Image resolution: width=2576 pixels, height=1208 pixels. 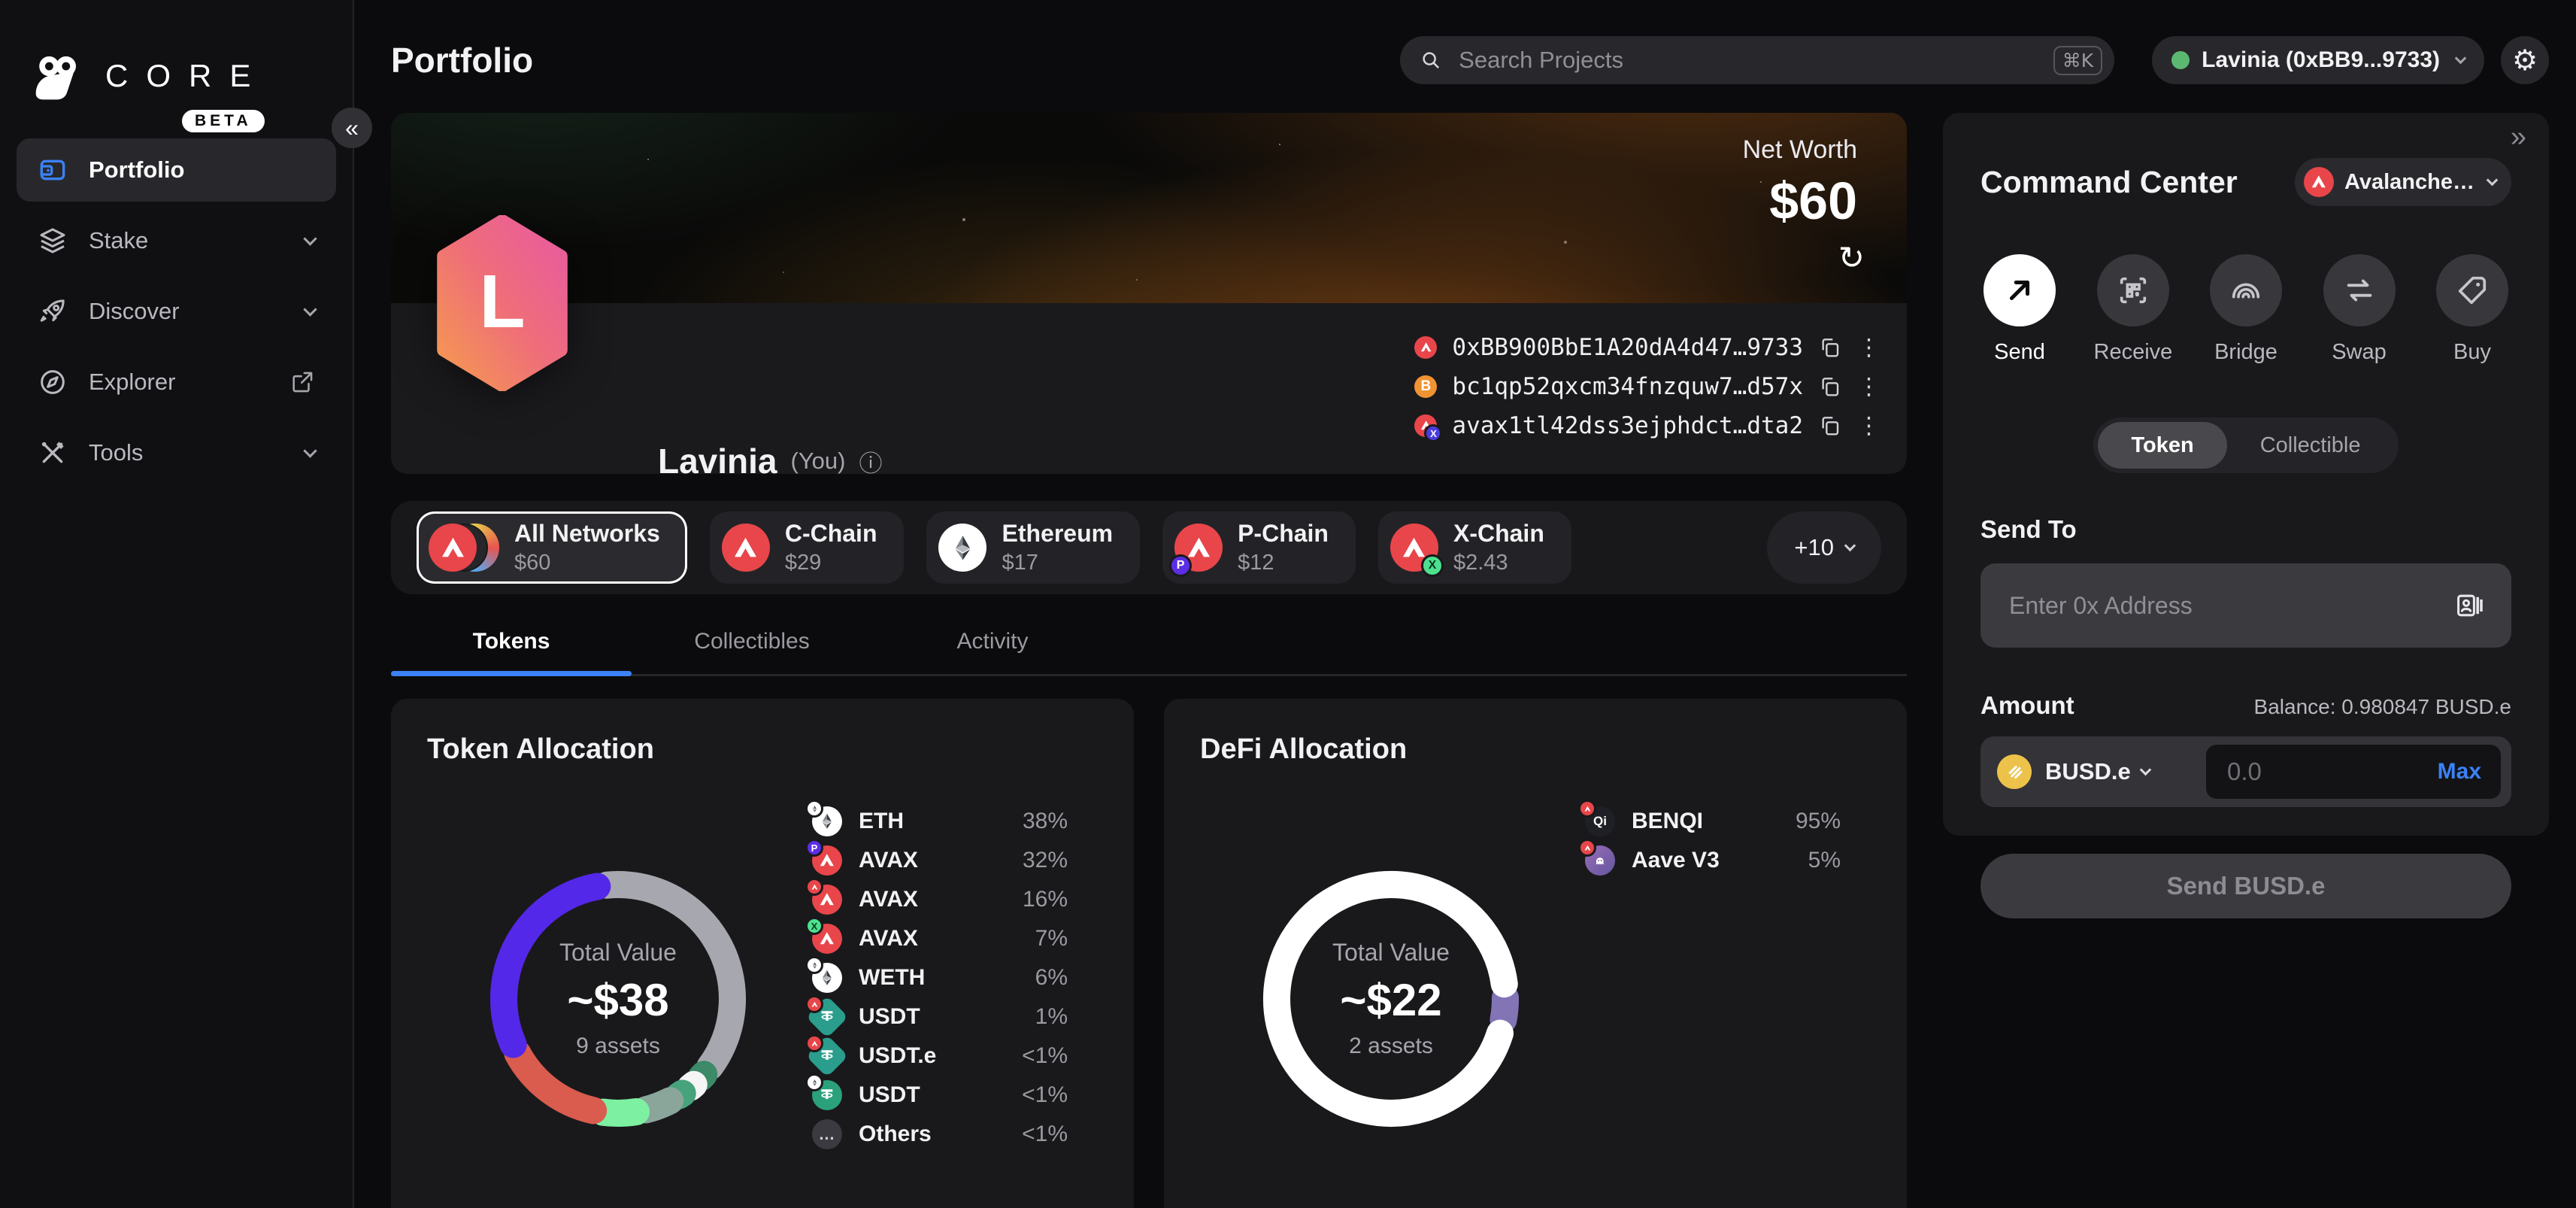 What do you see at coordinates (352, 128) in the screenshot?
I see `sidebar-collapse-button: «` at bounding box center [352, 128].